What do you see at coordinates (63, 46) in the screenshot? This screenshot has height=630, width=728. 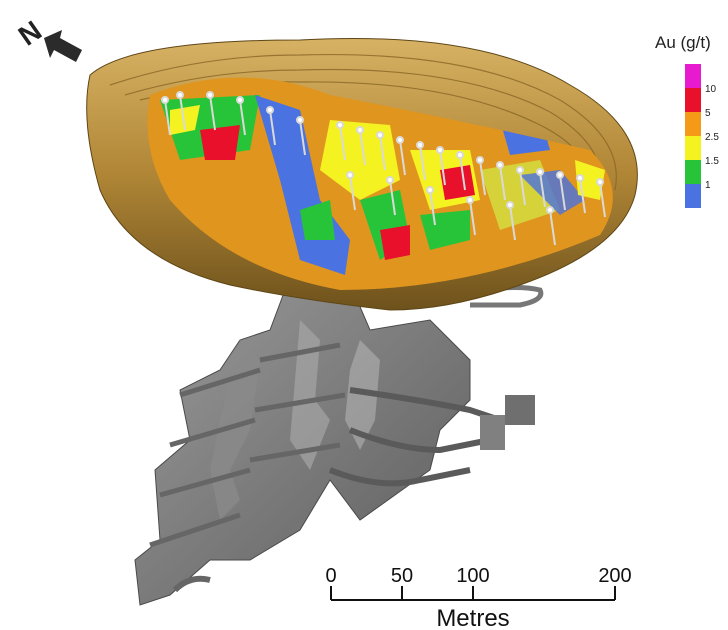 I see `north-arrow-icon` at bounding box center [63, 46].